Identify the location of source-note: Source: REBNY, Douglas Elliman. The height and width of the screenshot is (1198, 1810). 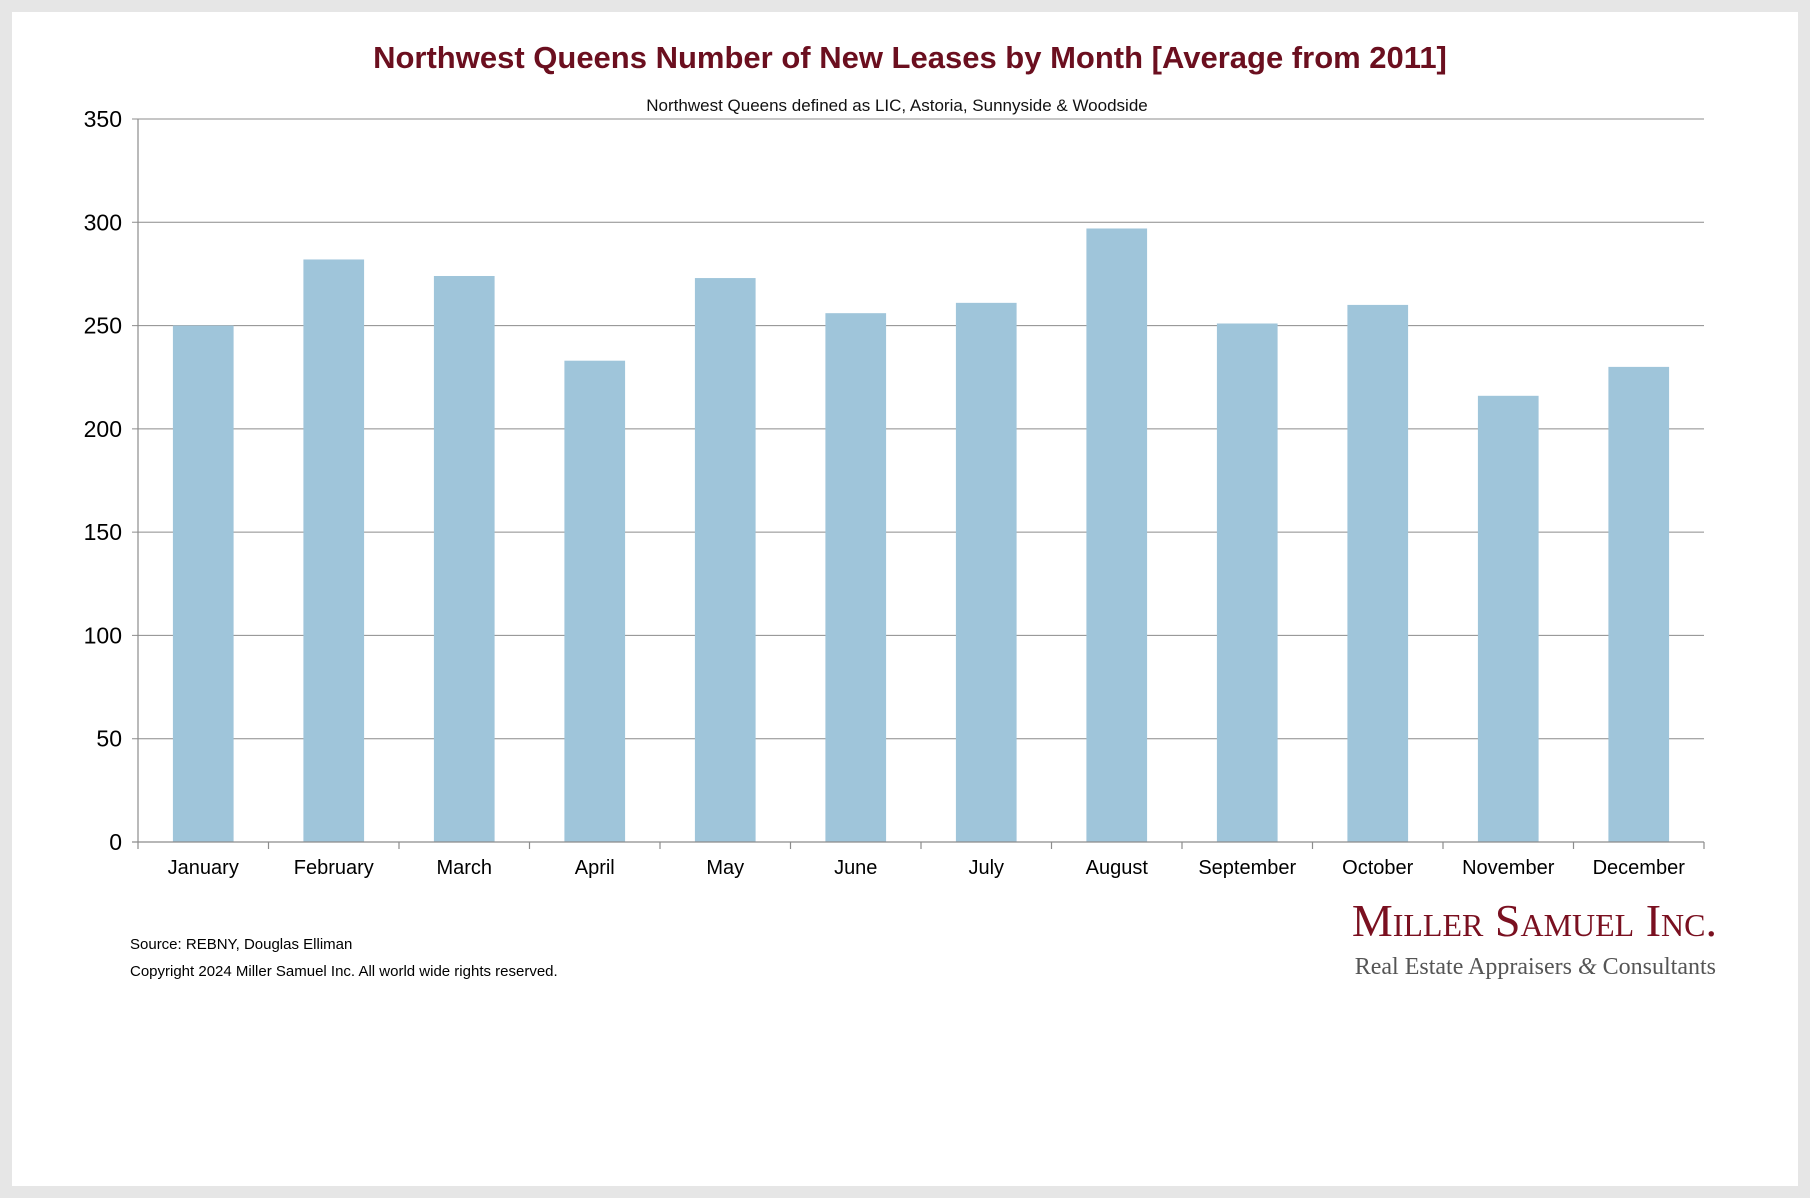
(241, 944).